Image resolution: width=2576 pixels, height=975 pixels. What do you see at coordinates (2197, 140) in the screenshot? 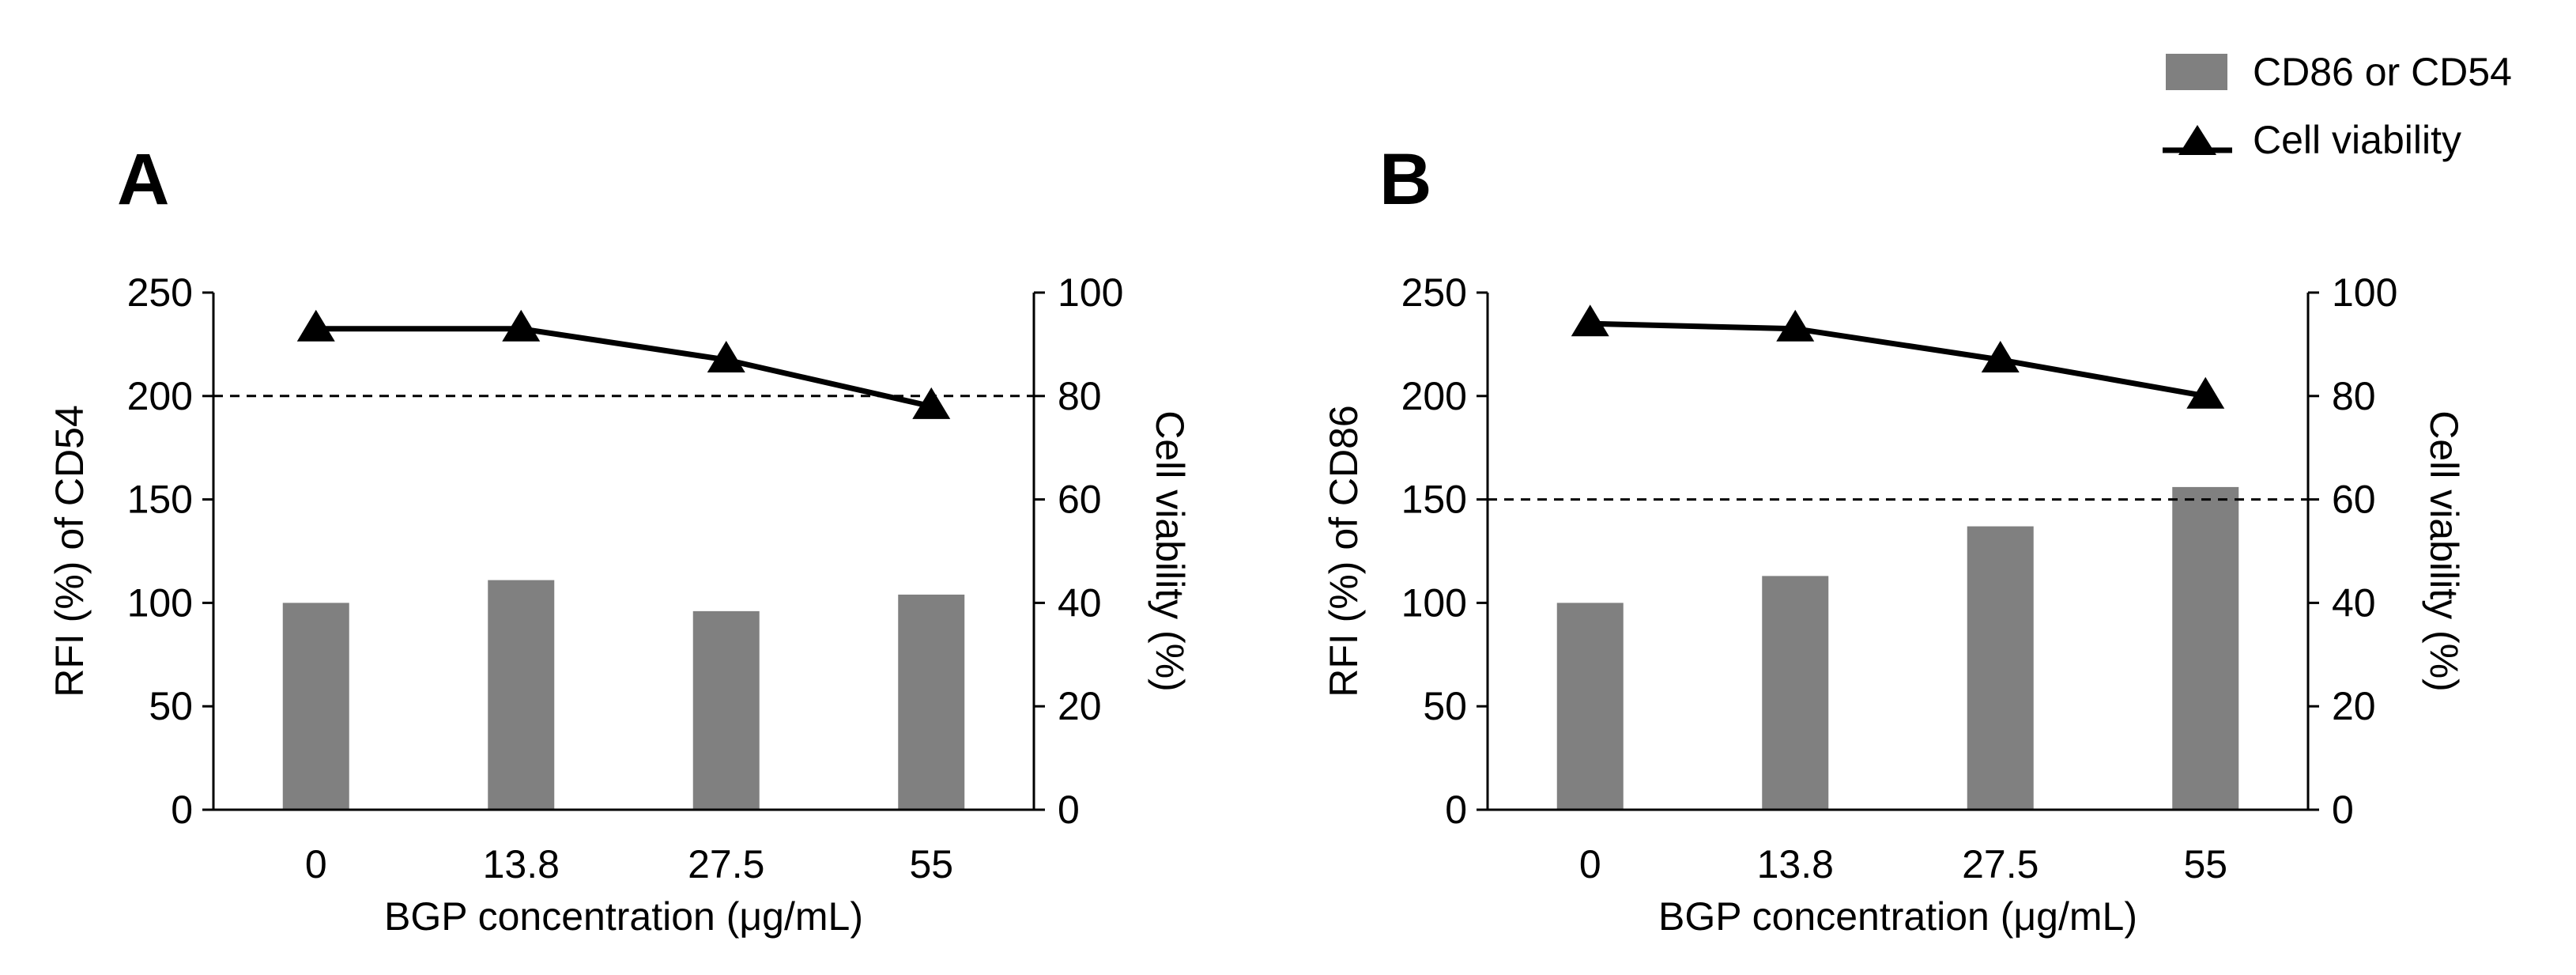
I see `legend-triangle-marker-icon` at bounding box center [2197, 140].